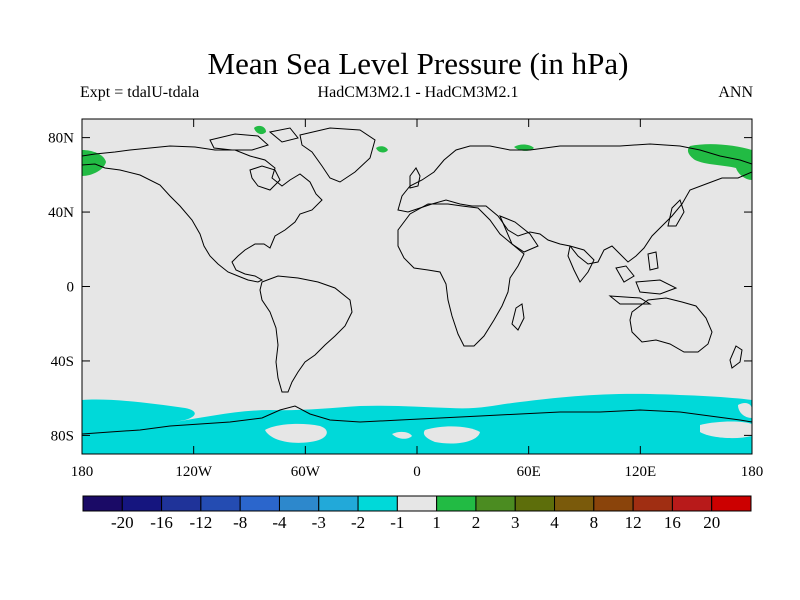 The image size is (800, 600). What do you see at coordinates (240, 522) in the screenshot?
I see `colorbar-label: -8` at bounding box center [240, 522].